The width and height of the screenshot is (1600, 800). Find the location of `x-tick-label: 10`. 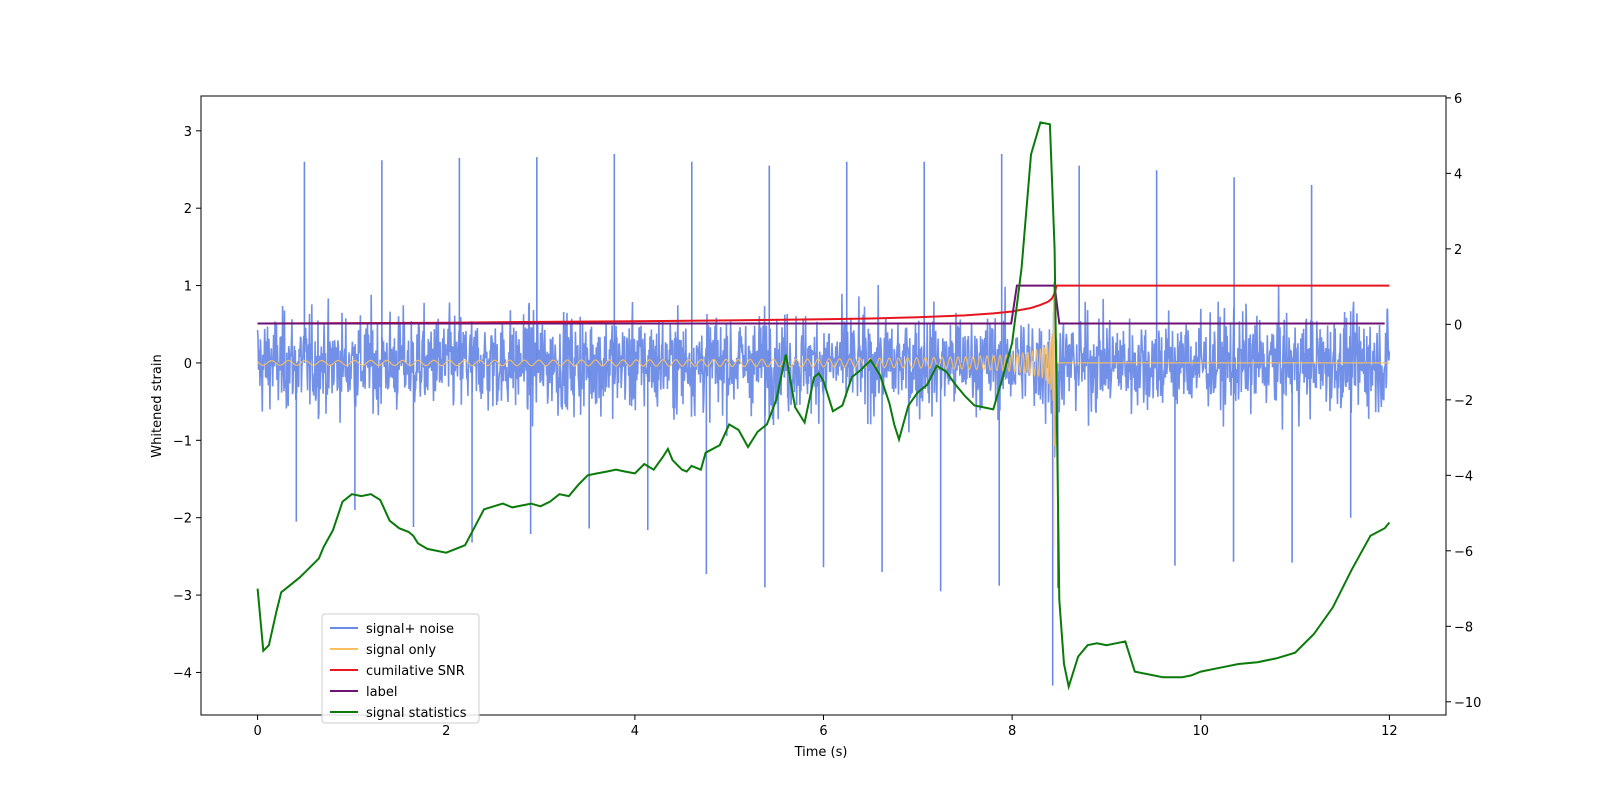

x-tick-label: 10 is located at coordinates (1200, 731).